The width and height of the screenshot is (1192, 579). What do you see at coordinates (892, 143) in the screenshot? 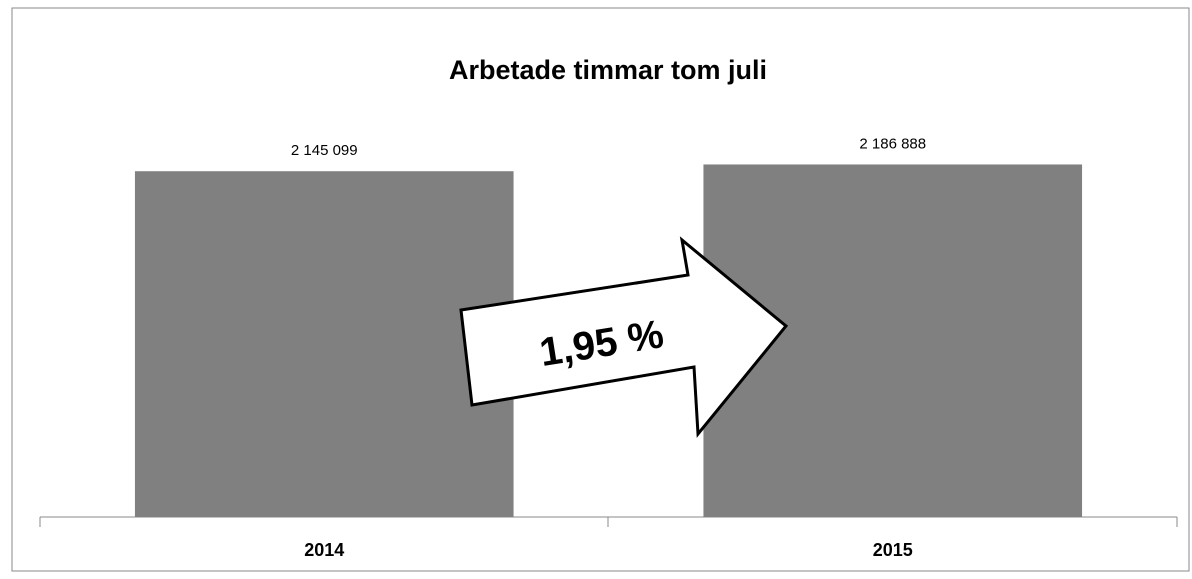
I see `value-label: 2 186 888` at bounding box center [892, 143].